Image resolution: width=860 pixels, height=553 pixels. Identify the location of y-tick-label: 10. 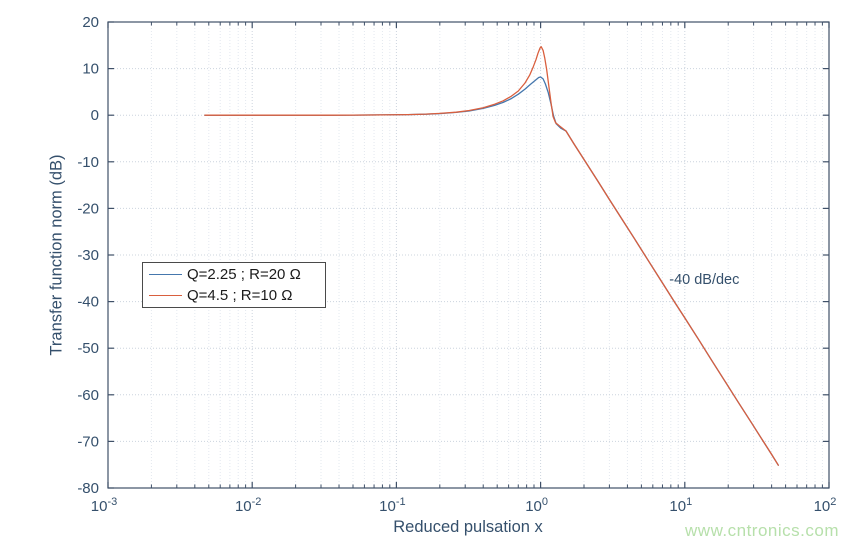
(90, 69).